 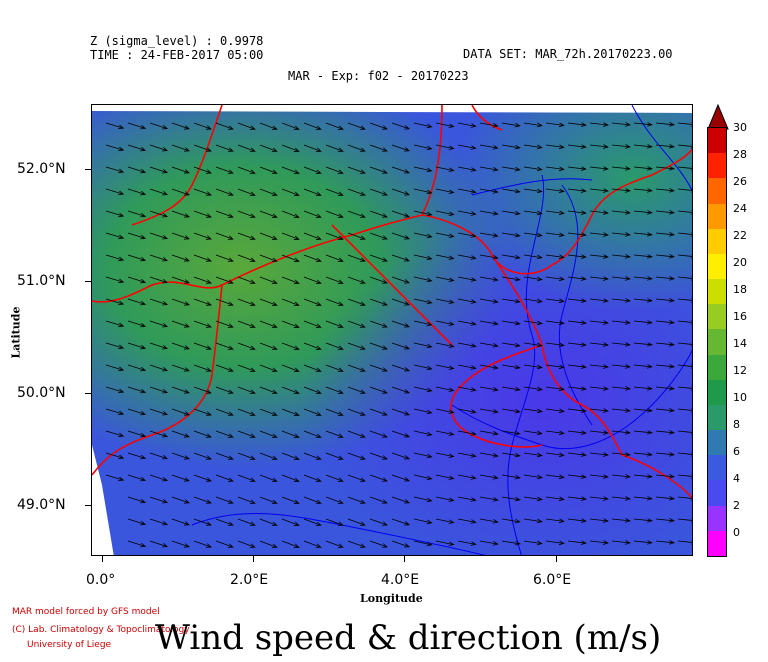 I want to click on x-axis-title: Longitude, so click(x=391, y=598).